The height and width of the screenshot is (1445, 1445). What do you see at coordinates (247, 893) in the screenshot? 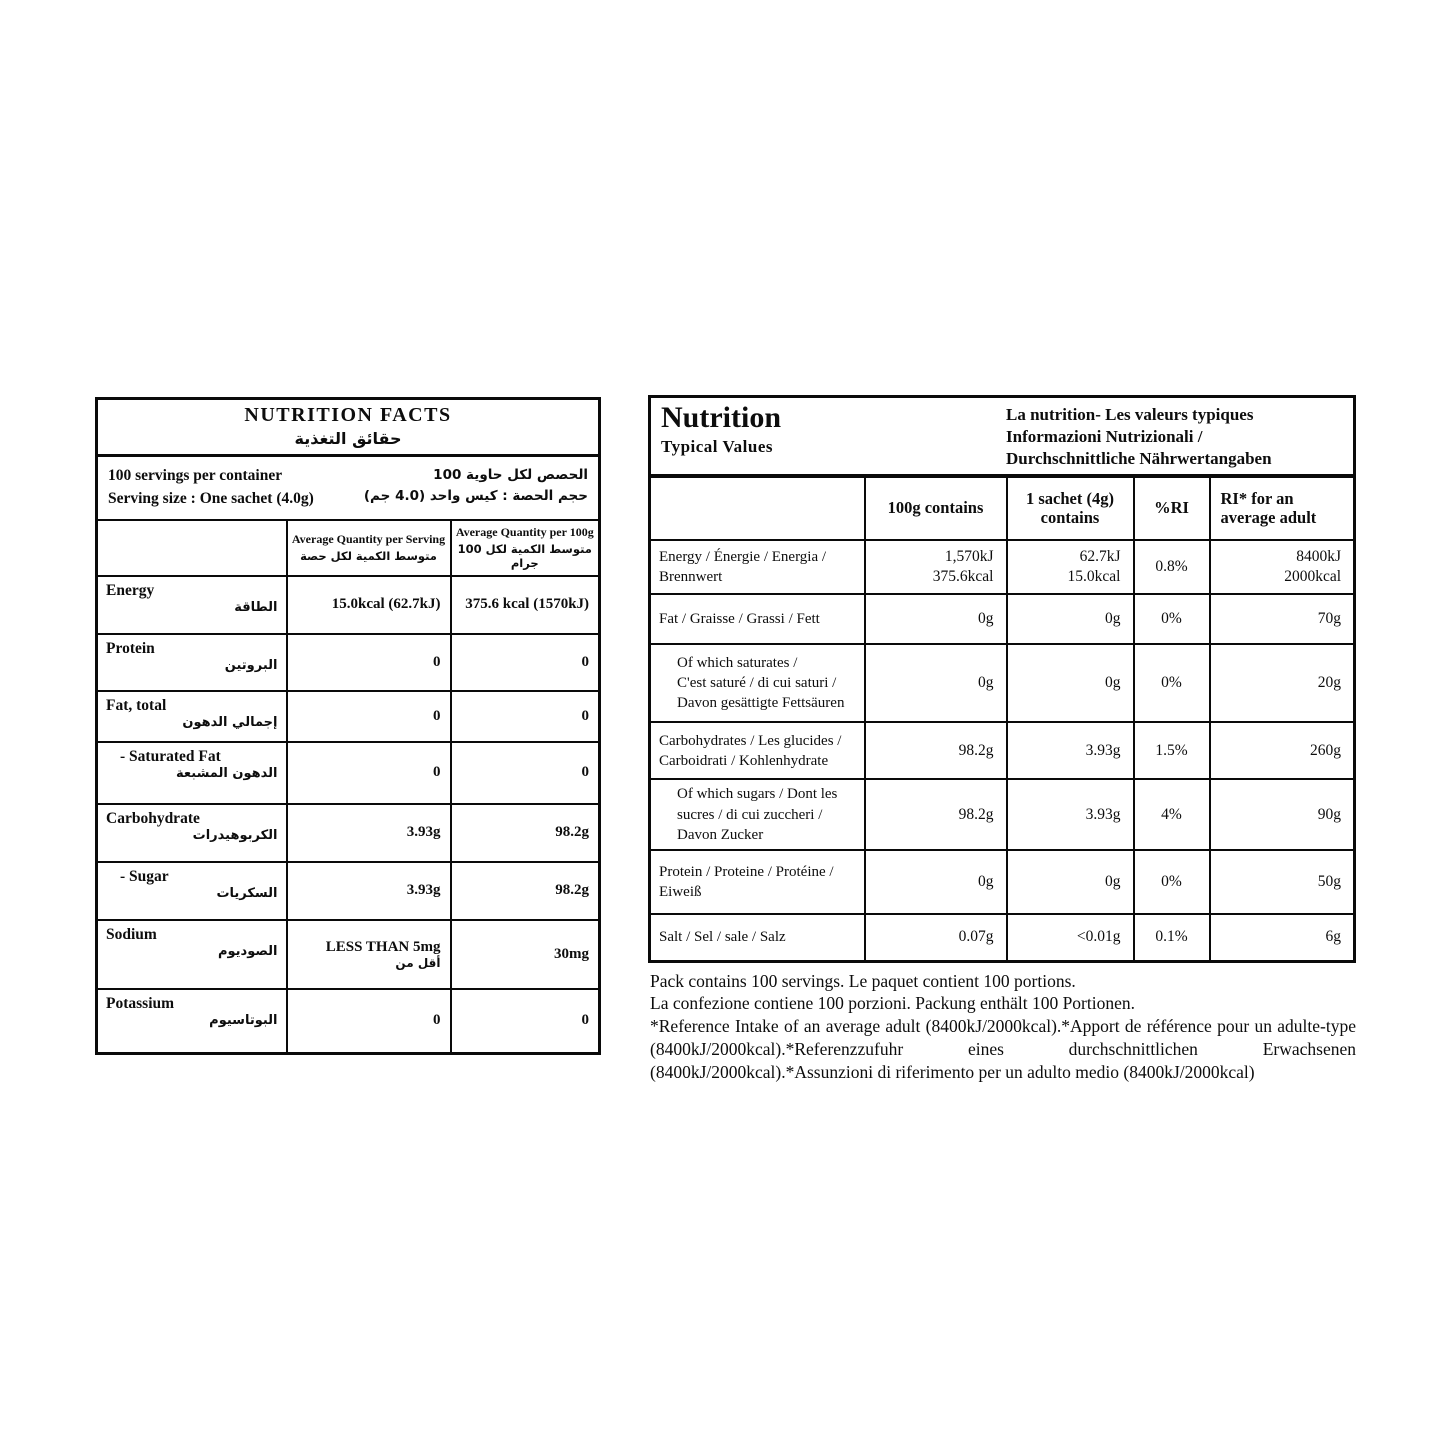
I see `row-label-arabic: السكريات` at bounding box center [247, 893].